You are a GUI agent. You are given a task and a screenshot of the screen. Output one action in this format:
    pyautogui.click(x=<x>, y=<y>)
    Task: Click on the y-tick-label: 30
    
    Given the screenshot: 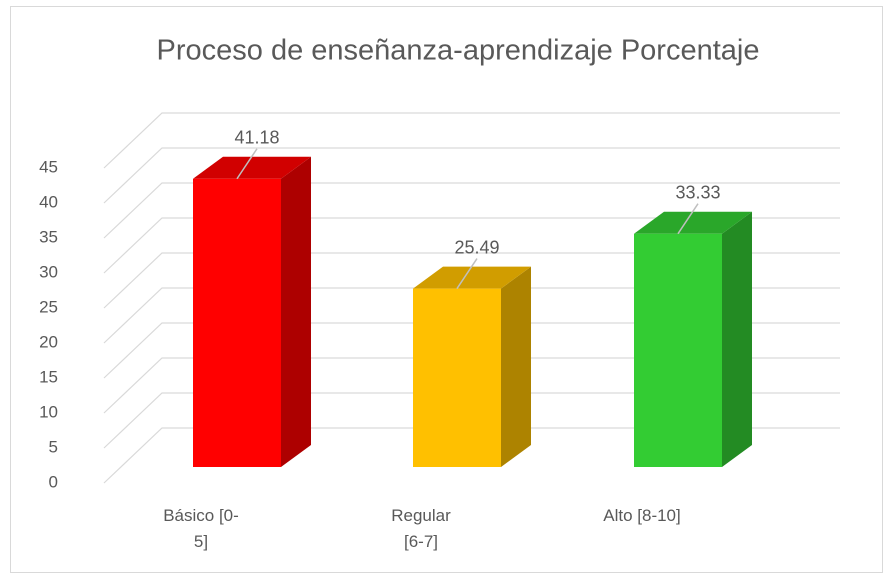 What is the action you would take?
    pyautogui.click(x=48, y=271)
    